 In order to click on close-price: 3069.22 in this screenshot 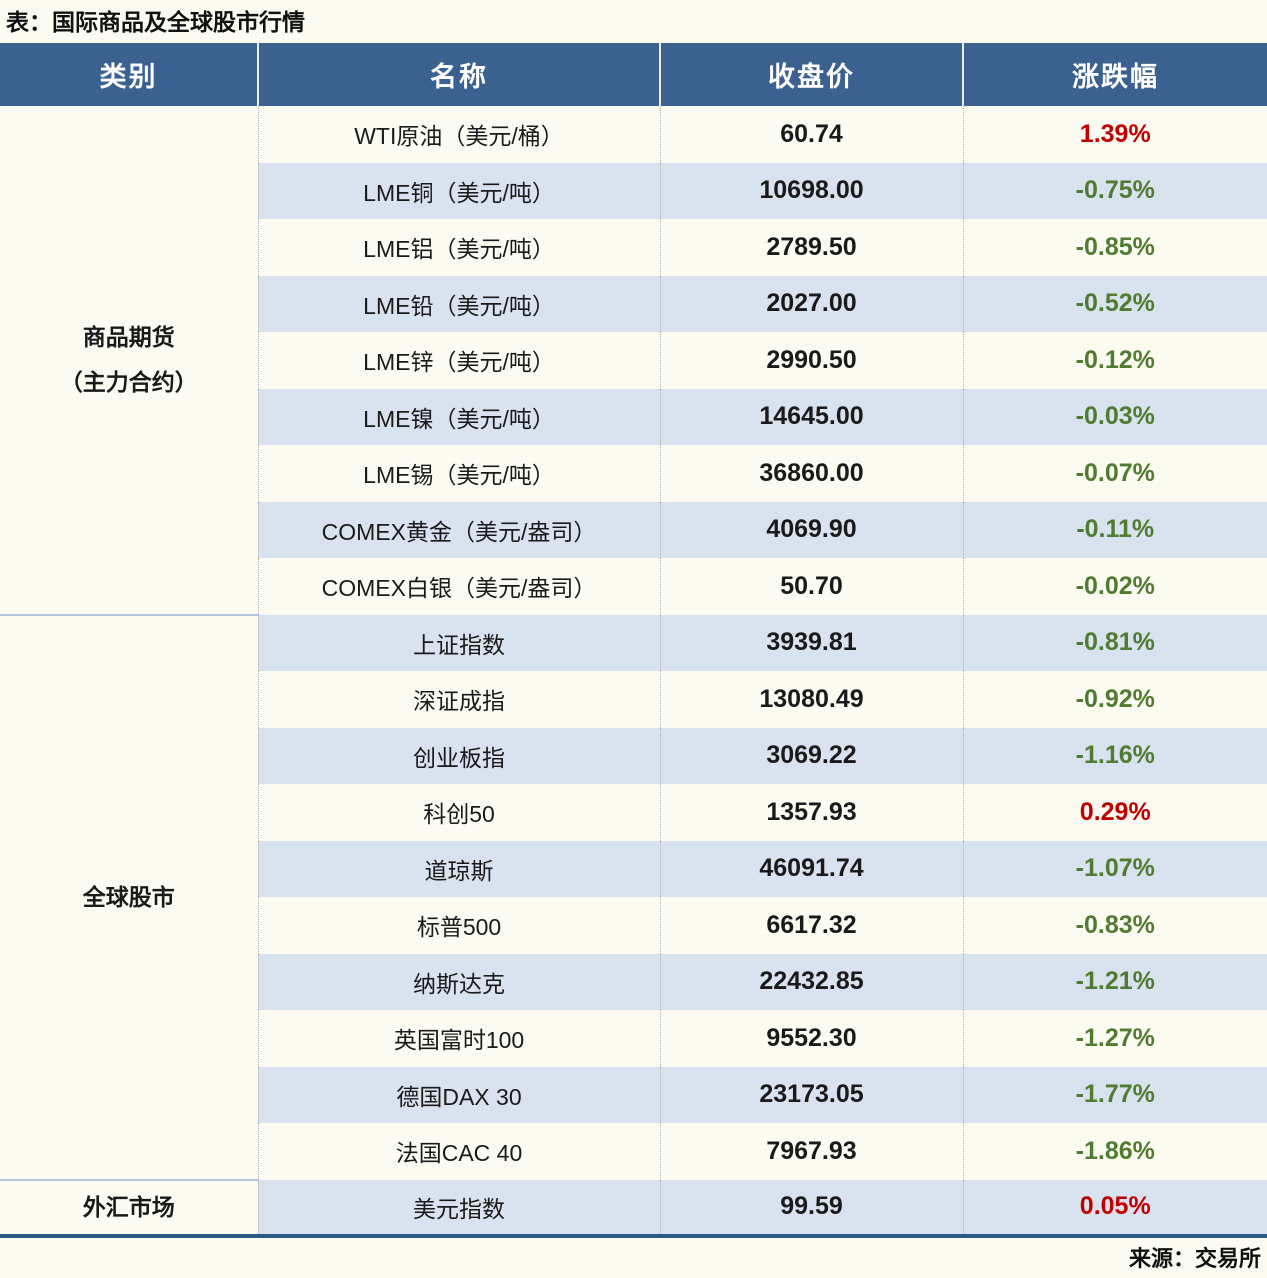, I will do `click(811, 755)`.